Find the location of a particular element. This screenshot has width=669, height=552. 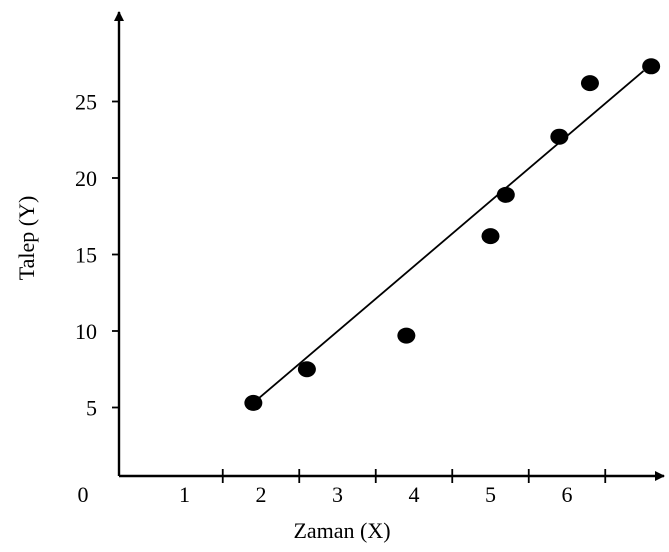

x-tick-label: 1 is located at coordinates (184, 494).